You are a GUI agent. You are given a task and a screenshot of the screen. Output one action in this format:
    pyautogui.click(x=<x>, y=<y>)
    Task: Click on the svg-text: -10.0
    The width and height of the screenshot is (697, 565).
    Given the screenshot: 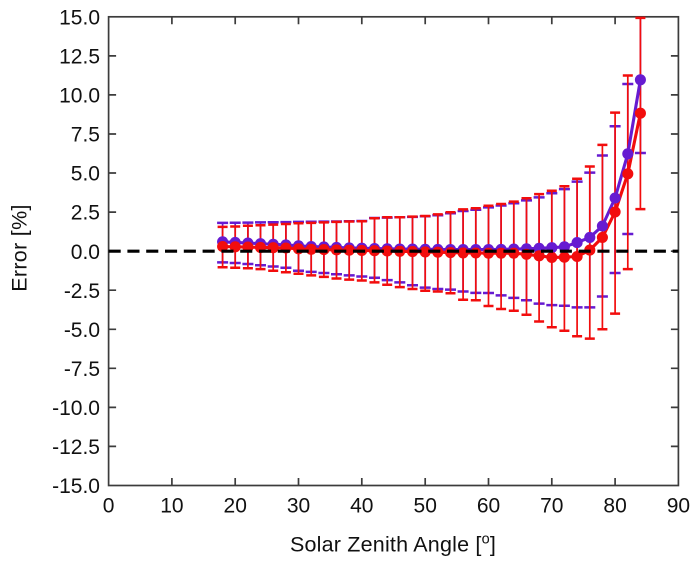 What is the action you would take?
    pyautogui.click(x=76, y=408)
    